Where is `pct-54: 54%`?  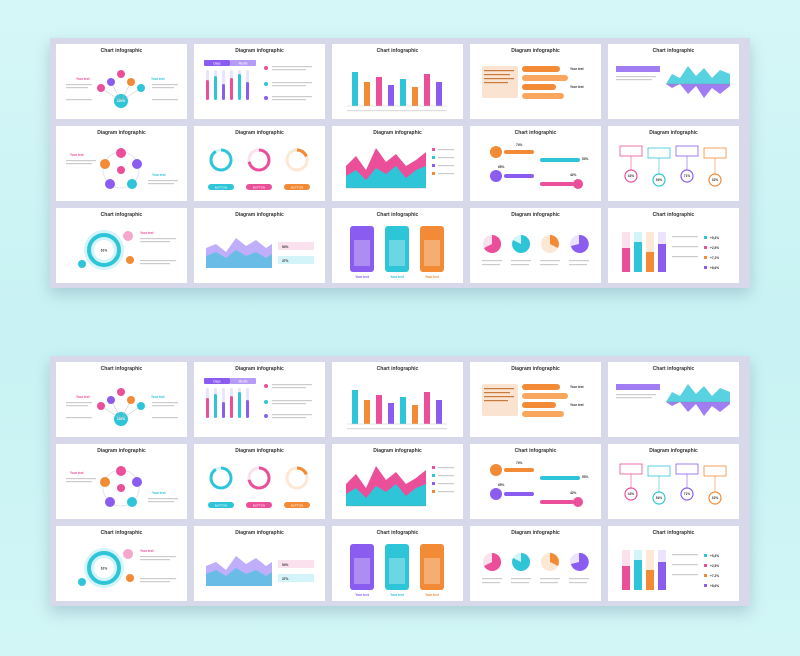
pct-54: 54% is located at coordinates (285, 565).